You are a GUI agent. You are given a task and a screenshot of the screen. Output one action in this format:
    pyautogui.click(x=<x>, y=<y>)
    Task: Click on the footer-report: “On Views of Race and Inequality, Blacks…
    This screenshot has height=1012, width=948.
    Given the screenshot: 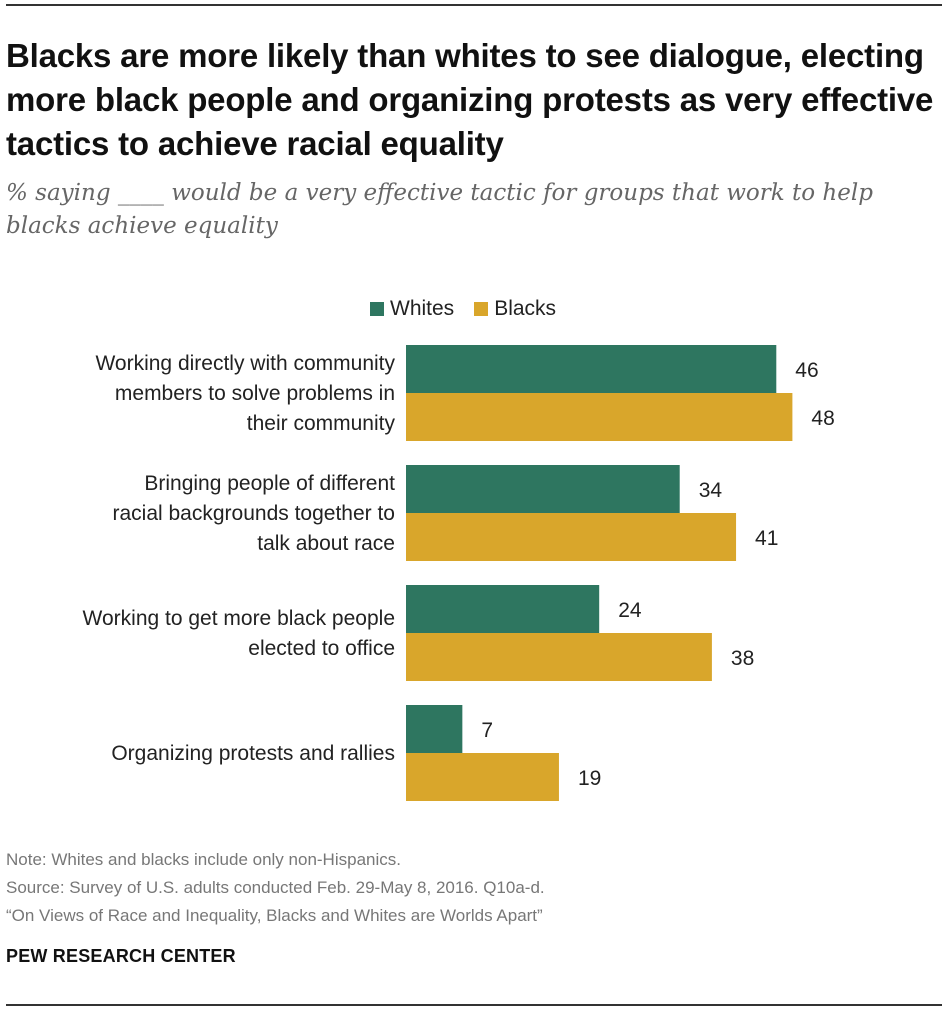 What is the action you would take?
    pyautogui.click(x=274, y=915)
    